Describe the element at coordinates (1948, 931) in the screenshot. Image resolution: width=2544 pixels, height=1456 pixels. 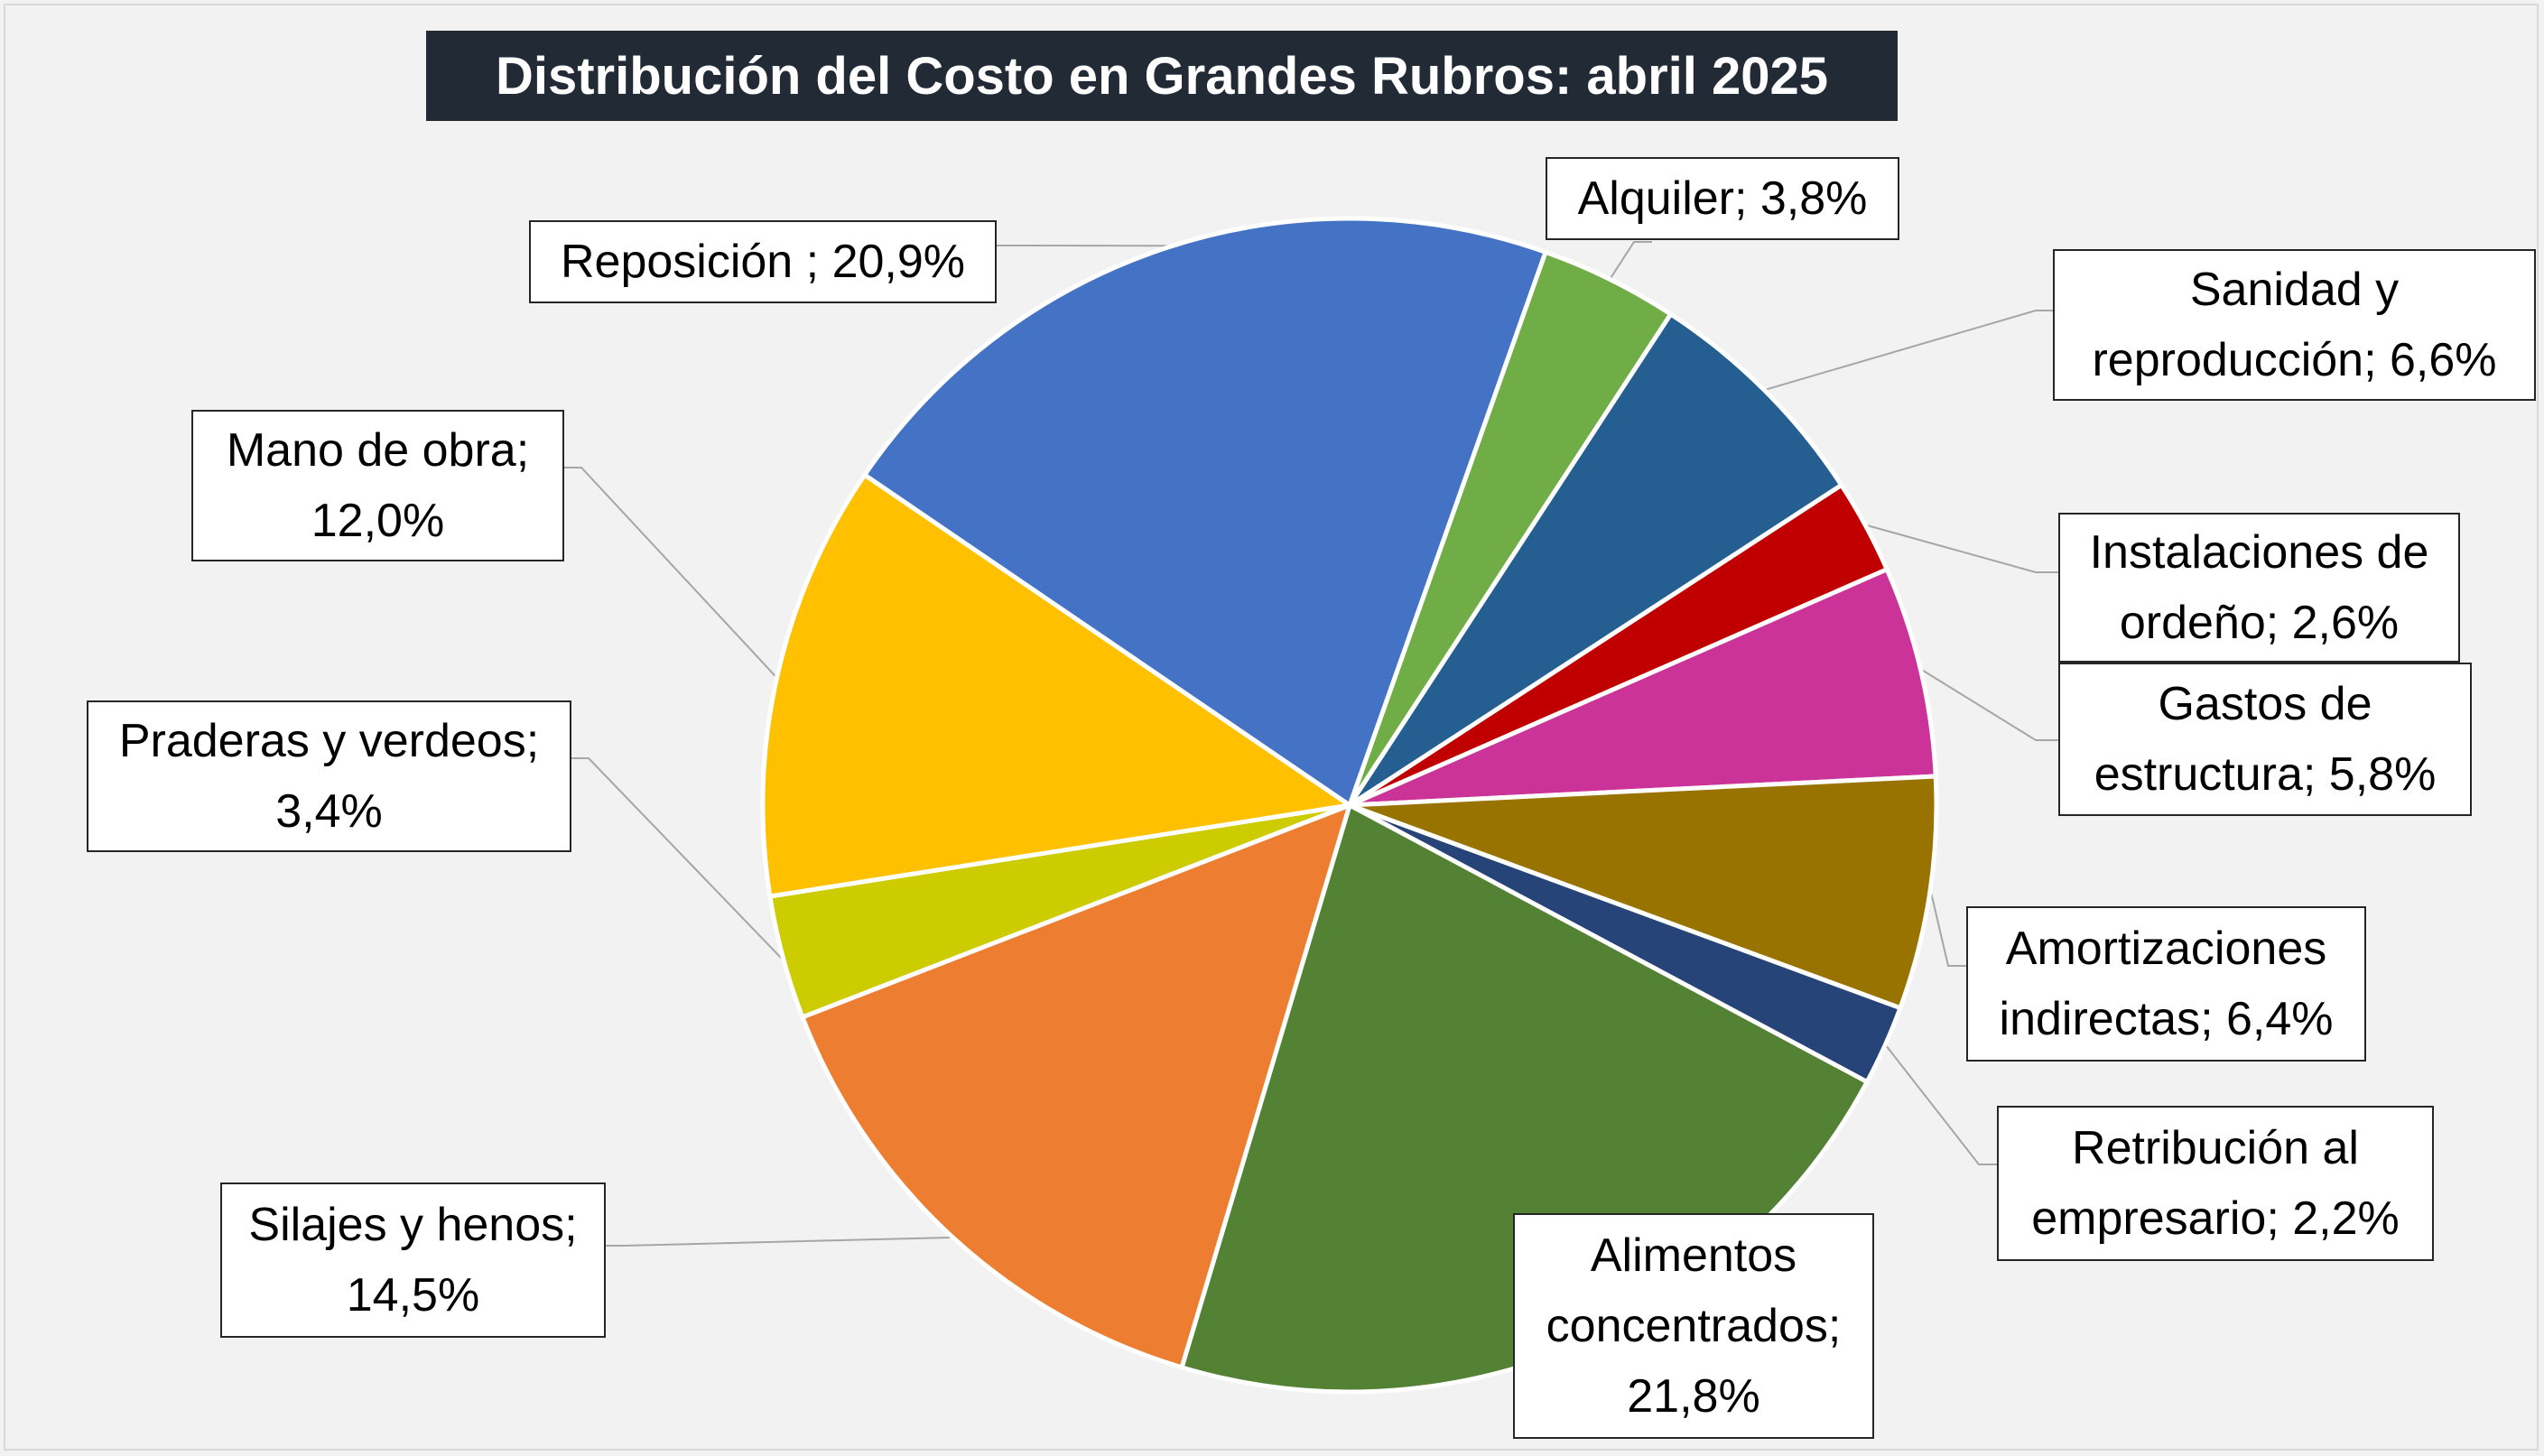
I see `leader-line-amortizaciones-indirectas` at that location.